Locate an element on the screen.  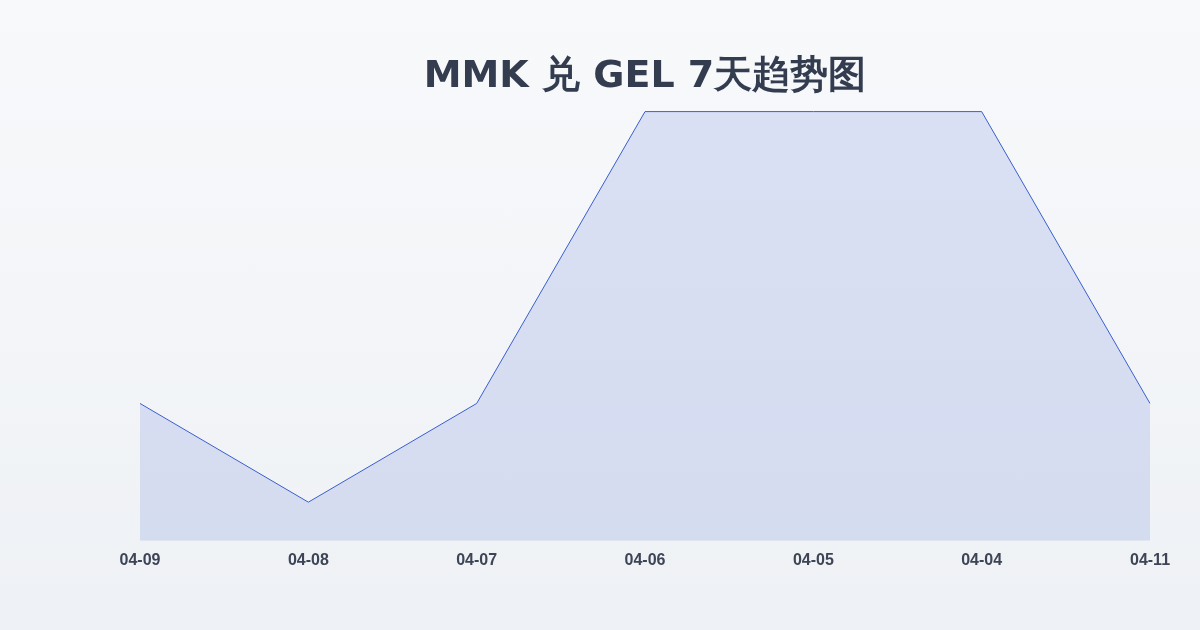
x-tick-label: 04-06 is located at coordinates (645, 559).